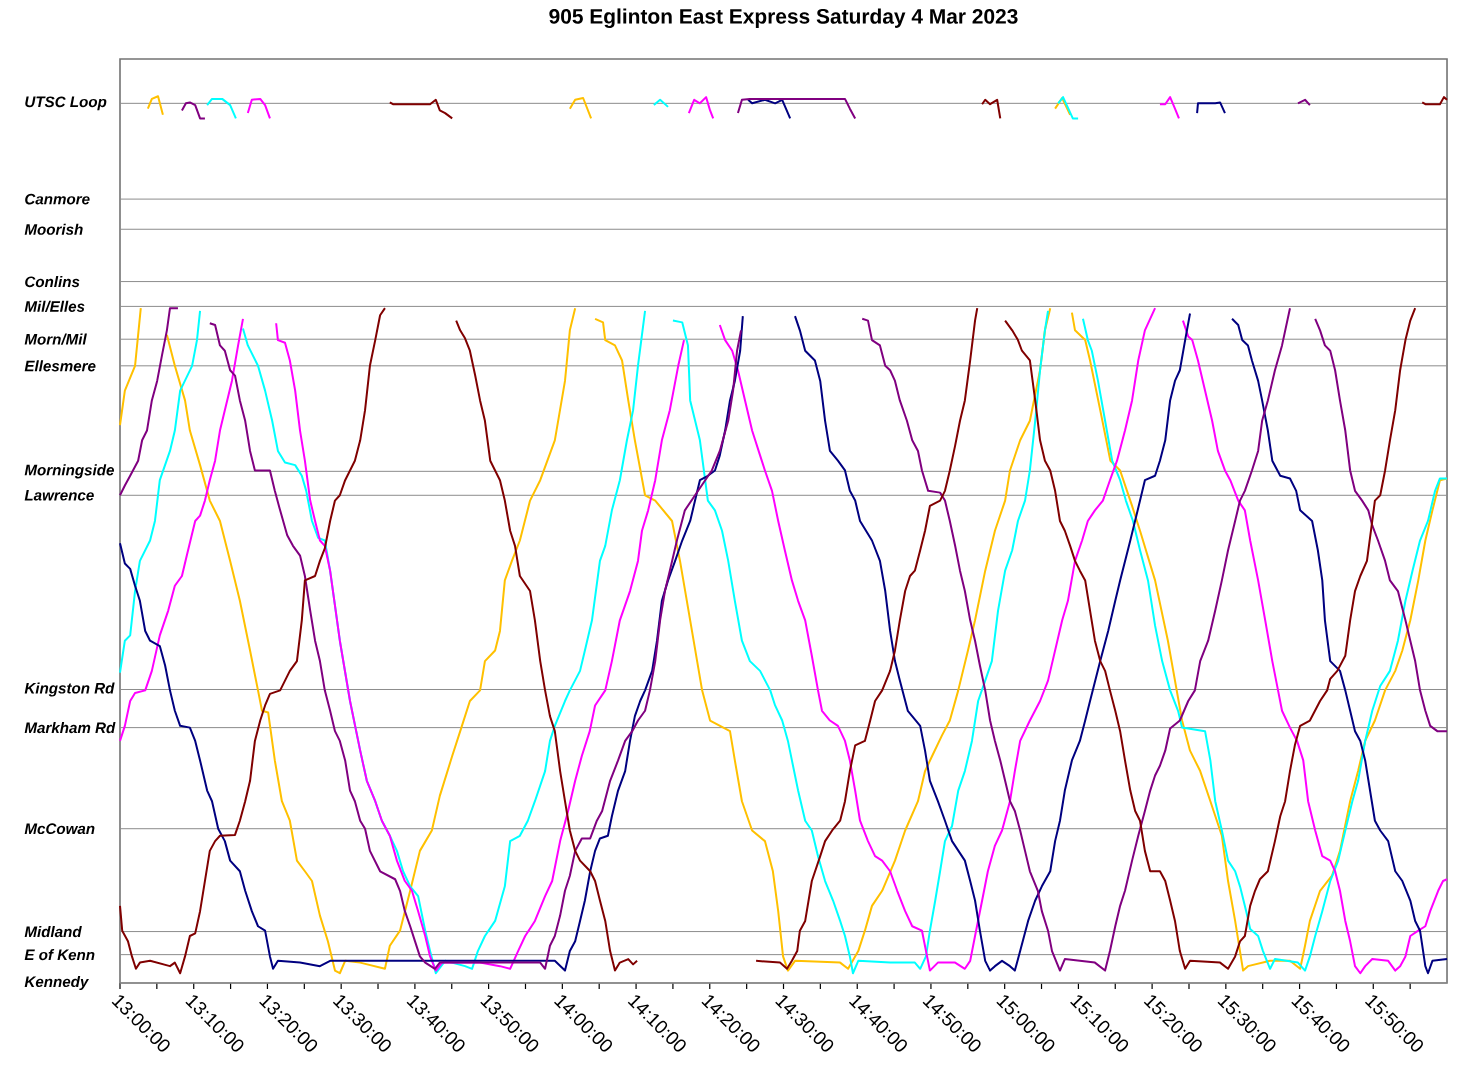 This screenshot has height=1073, width=1460. What do you see at coordinates (783, 18) in the screenshot?
I see `chart-title: 905 Eglinton East Express Saturday 4 Mar 2023` at bounding box center [783, 18].